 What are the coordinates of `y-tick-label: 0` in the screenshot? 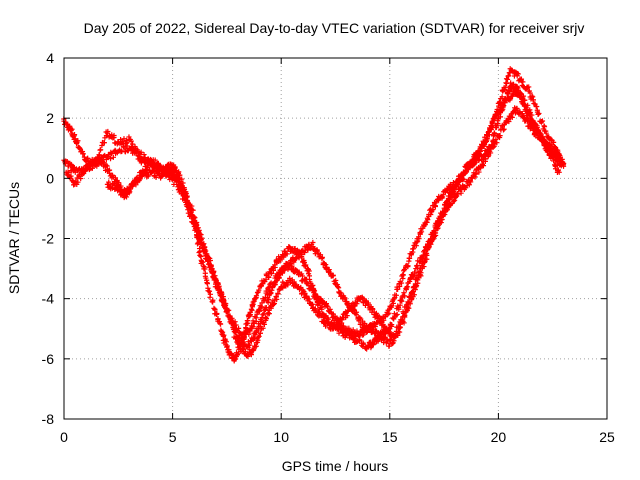 It's located at (50, 178).